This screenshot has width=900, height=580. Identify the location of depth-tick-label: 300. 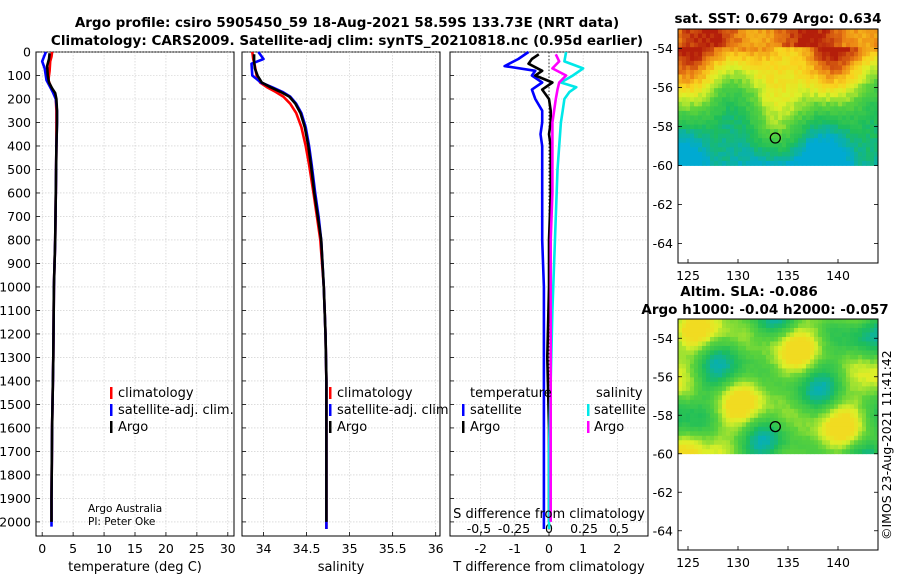
(19, 122).